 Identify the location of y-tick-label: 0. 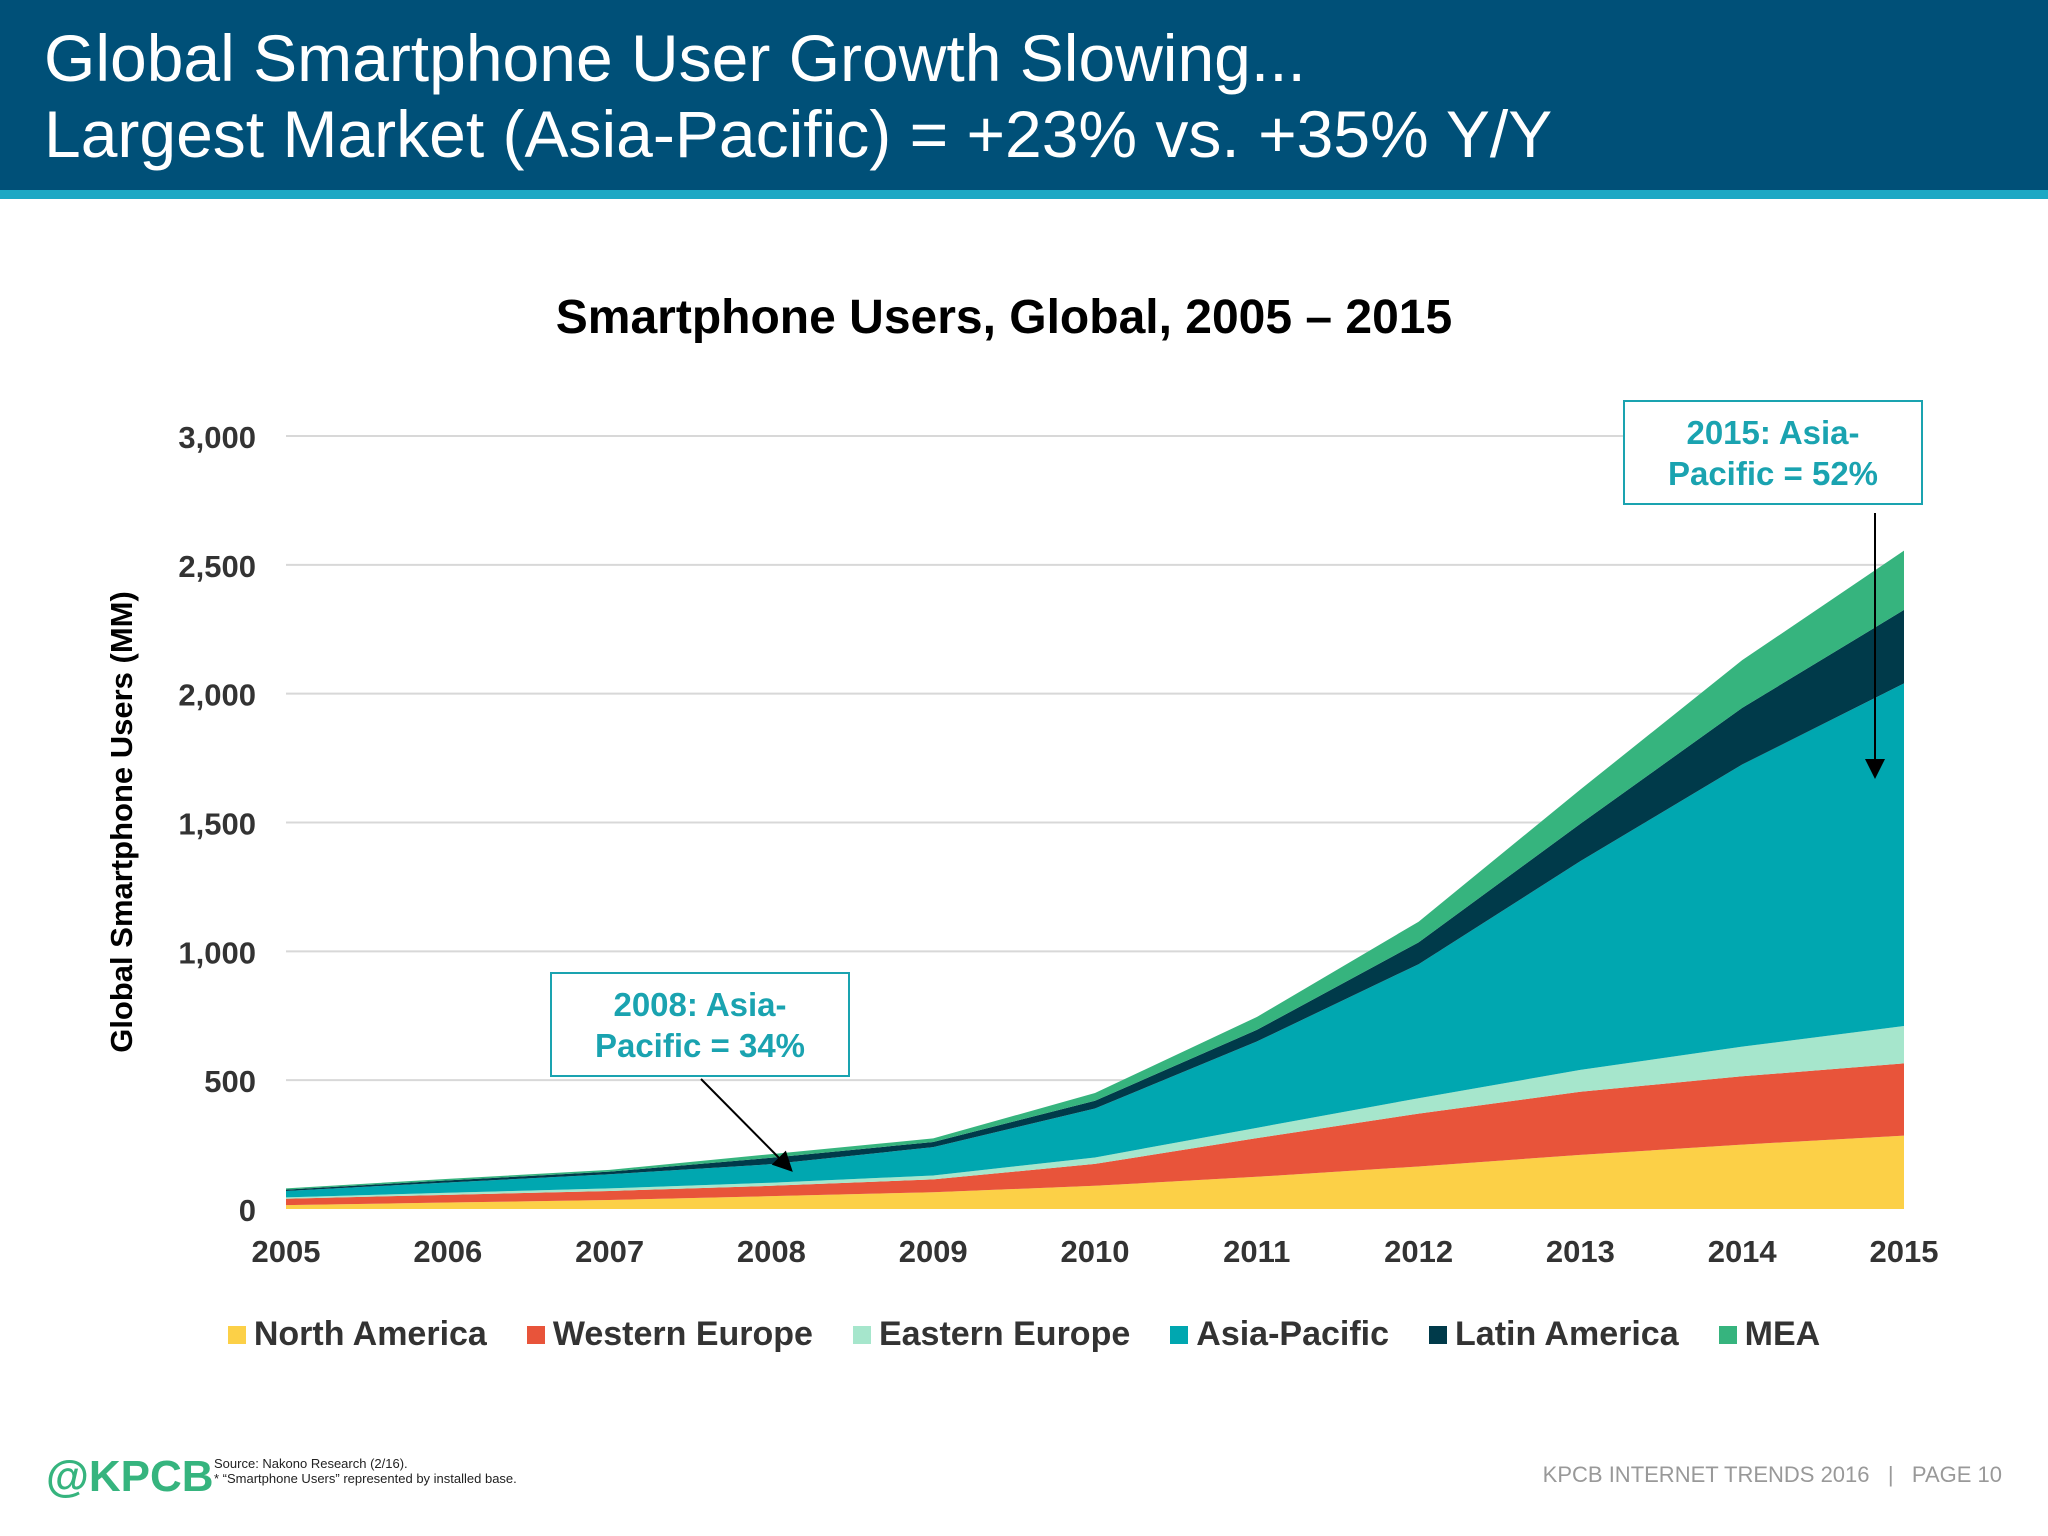
(247, 1210).